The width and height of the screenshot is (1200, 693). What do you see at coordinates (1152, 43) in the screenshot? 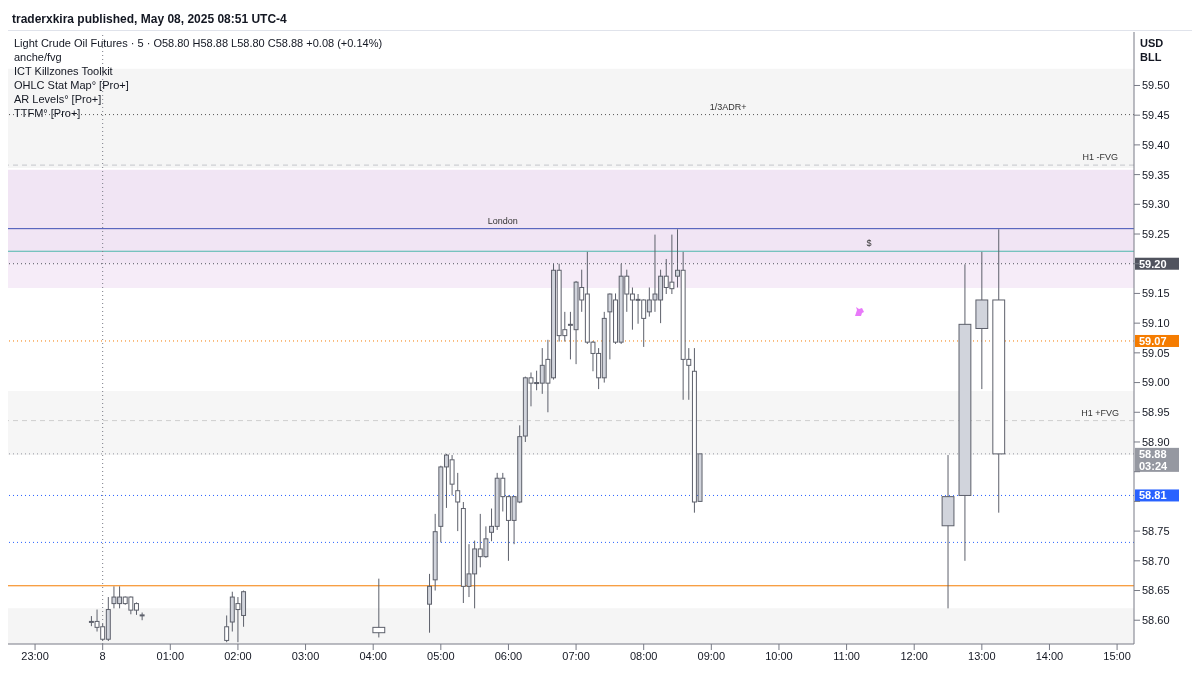
I see `y-axis-title: USD` at bounding box center [1152, 43].